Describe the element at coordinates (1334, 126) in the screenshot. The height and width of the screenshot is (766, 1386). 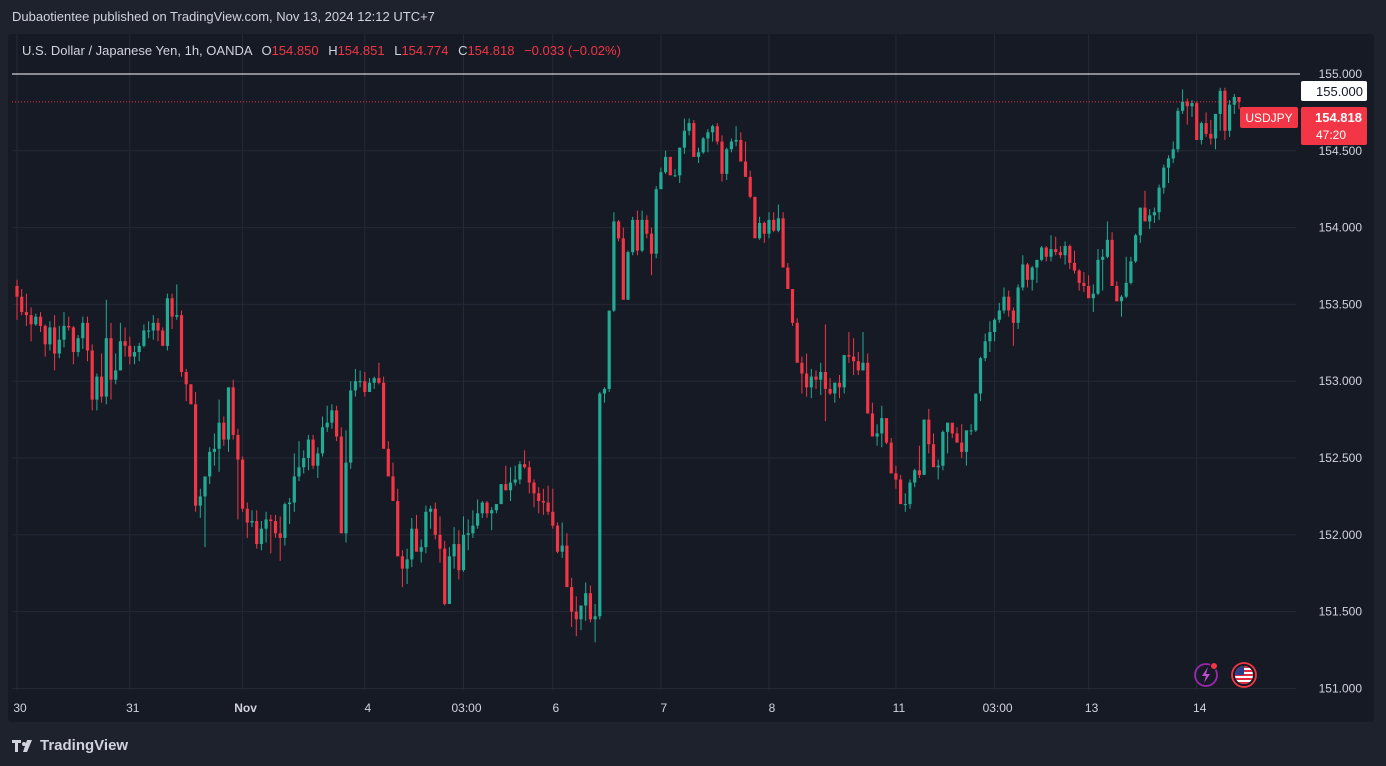
I see `last-price-tag: 154.818 47:20` at that location.